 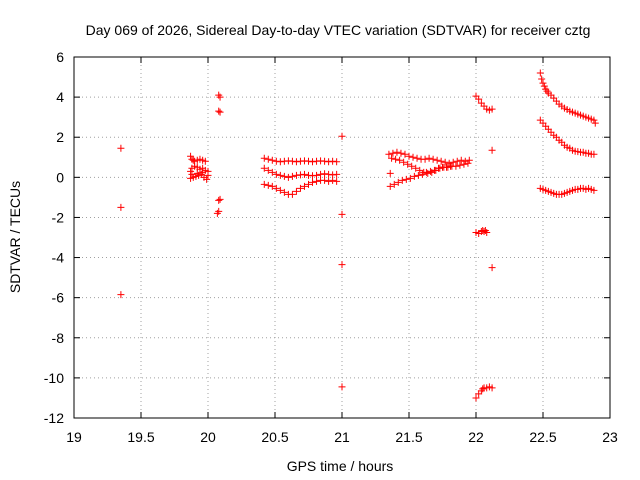 I want to click on x-tick-label: 20.5, so click(x=274, y=437).